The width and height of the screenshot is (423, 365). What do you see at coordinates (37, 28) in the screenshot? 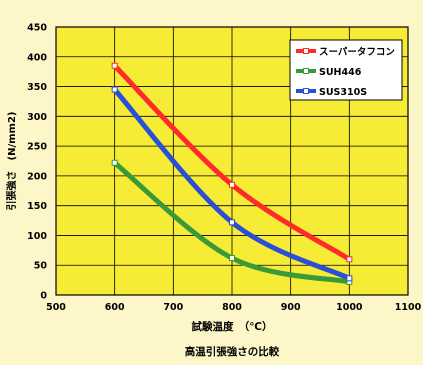
I see `y-tick-label: 450` at bounding box center [37, 28].